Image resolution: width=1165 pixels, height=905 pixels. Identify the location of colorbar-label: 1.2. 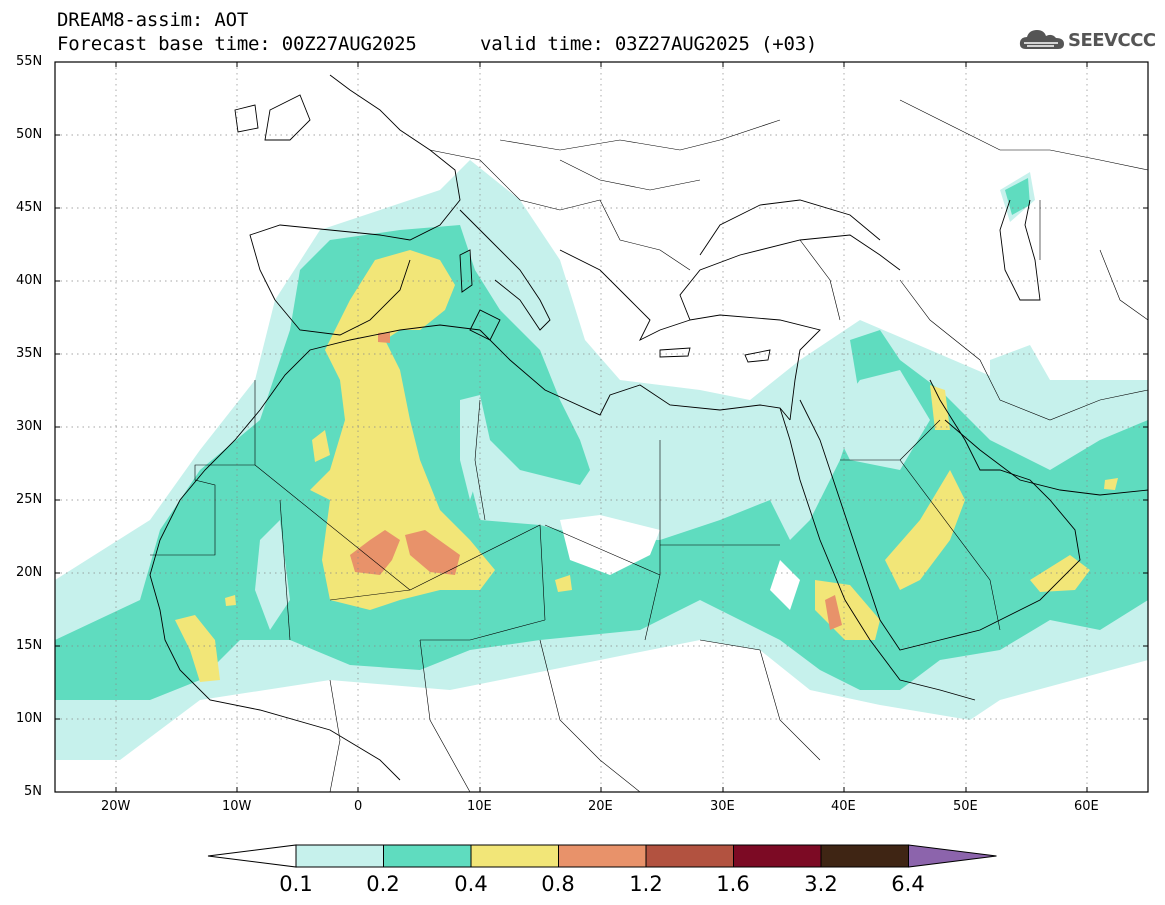
(646, 884).